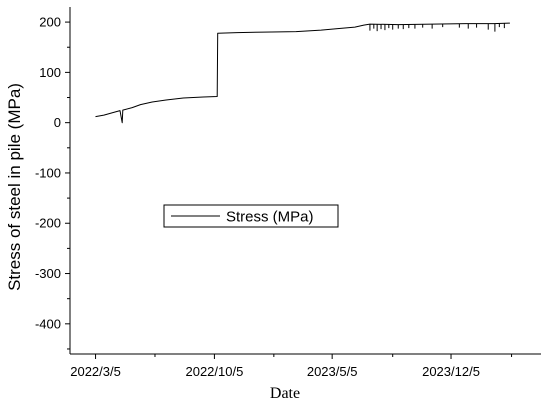 This screenshot has width=550, height=405. Describe the element at coordinates (95, 371) in the screenshot. I see `x-tick-label: 2022/3/5` at that location.